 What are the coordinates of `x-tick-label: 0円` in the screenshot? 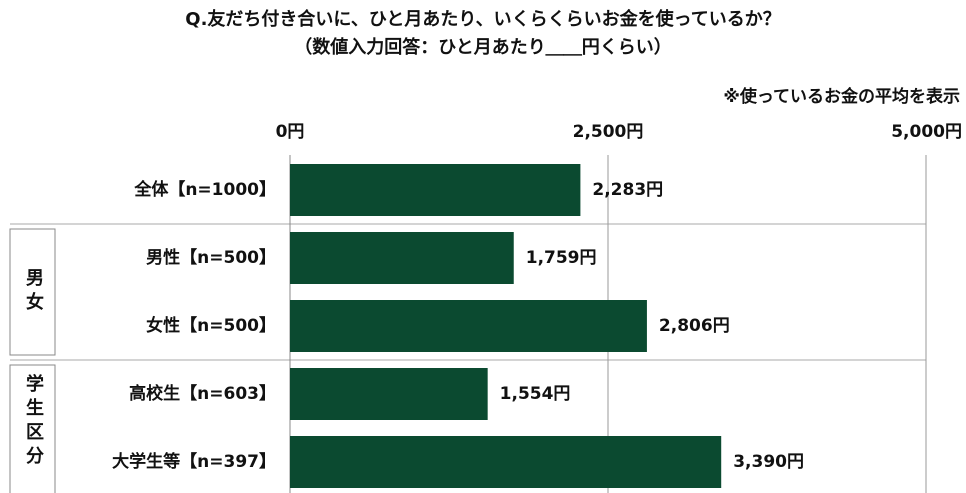 It's located at (290, 132).